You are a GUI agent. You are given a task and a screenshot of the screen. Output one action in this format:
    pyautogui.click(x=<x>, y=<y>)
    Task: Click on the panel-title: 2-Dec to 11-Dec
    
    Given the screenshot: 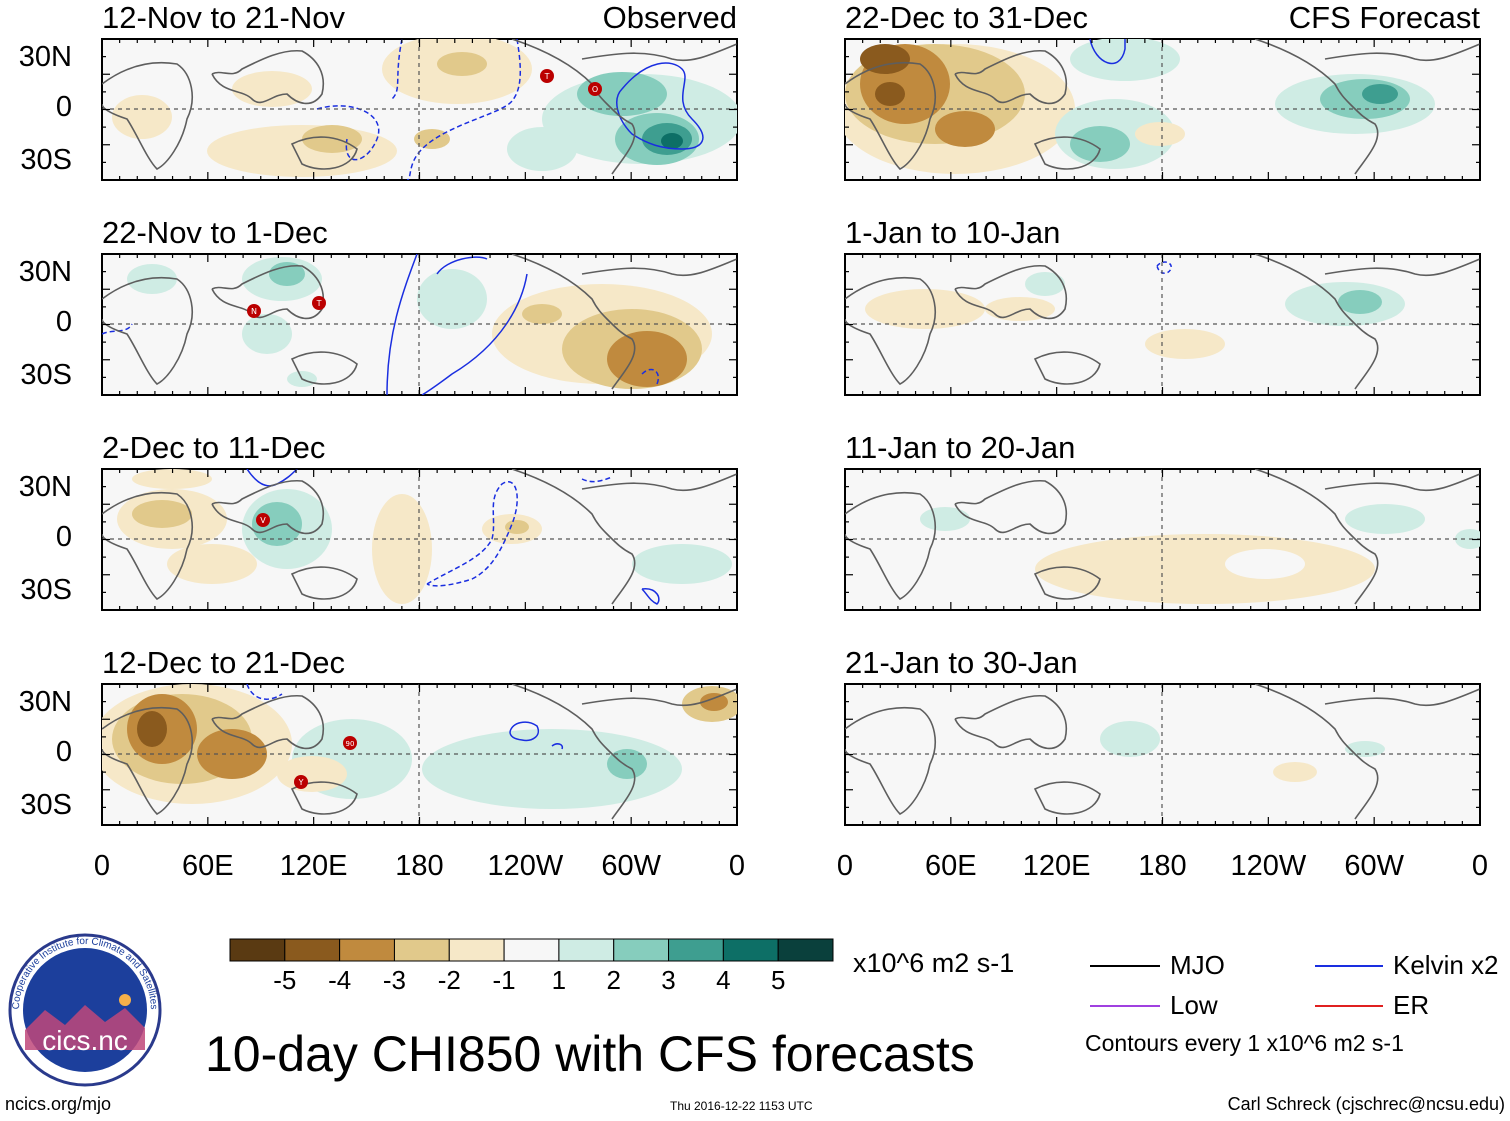 What is the action you would take?
    pyautogui.click(x=214, y=447)
    